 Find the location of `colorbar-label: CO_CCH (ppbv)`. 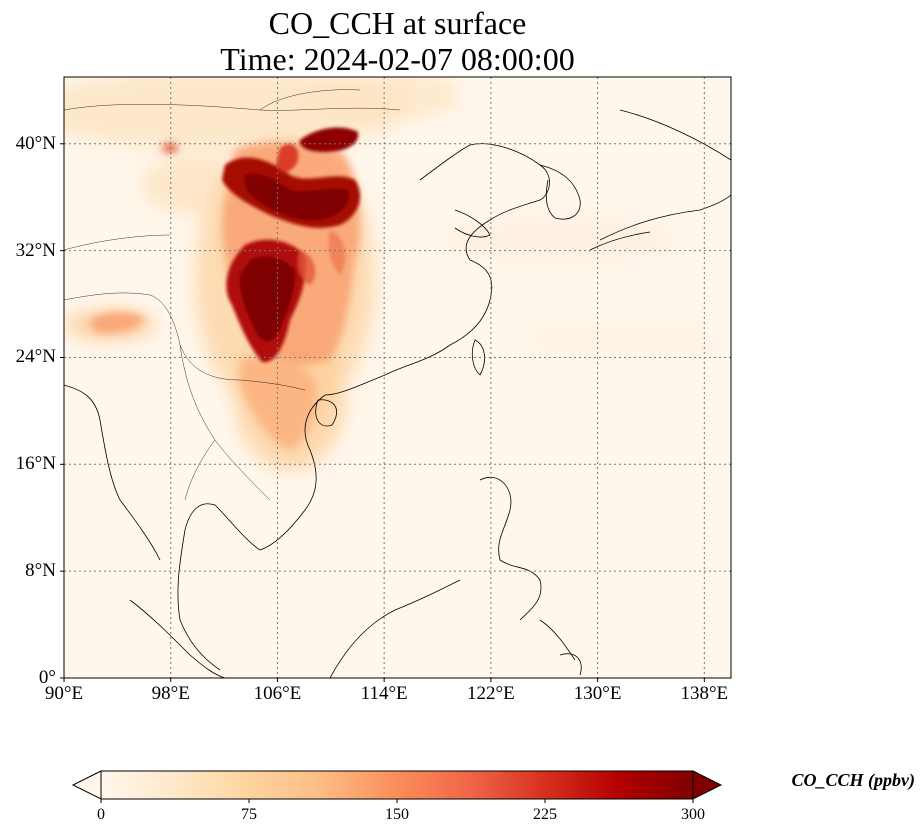

colorbar-label: CO_CCH (ppbv) is located at coordinates (853, 780).